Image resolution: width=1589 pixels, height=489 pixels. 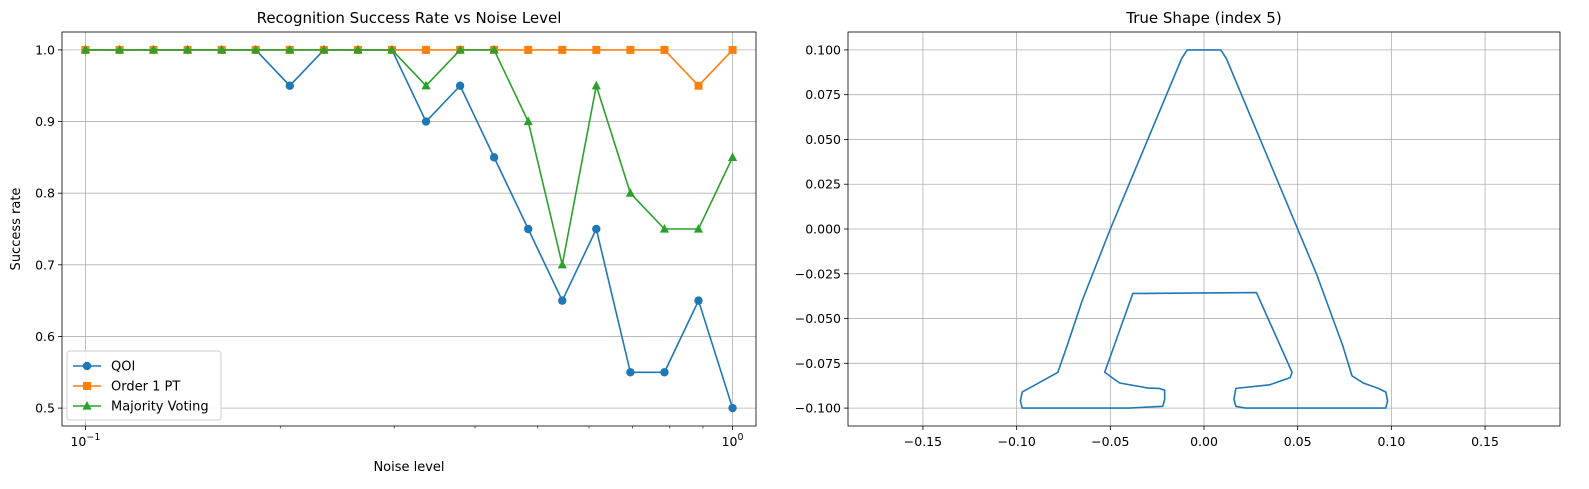 I want to click on y-tick-label: 0.050, so click(x=823, y=139).